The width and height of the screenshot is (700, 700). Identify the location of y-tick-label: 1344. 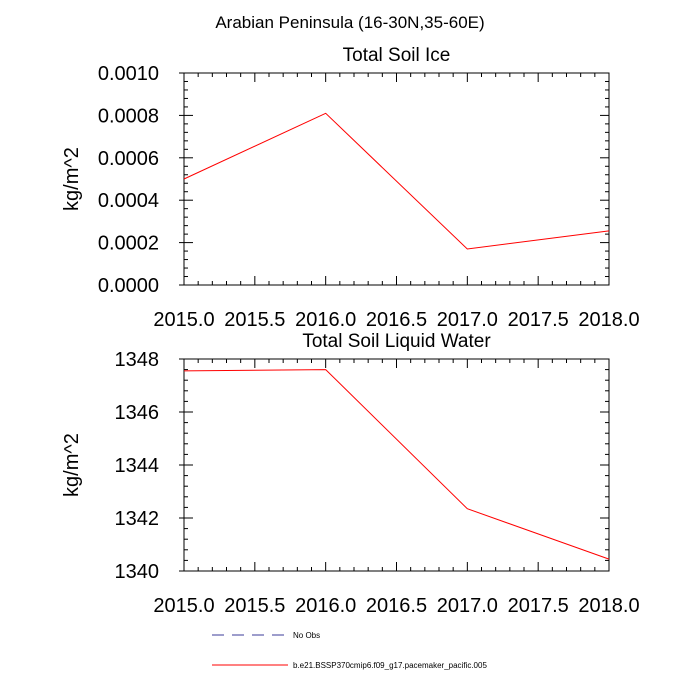
(137, 466).